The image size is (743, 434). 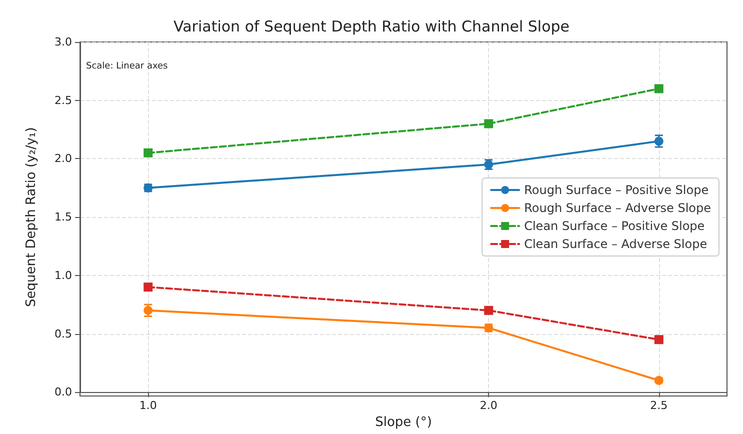 I want to click on x-tick-label: 1.0, so click(x=148, y=405).